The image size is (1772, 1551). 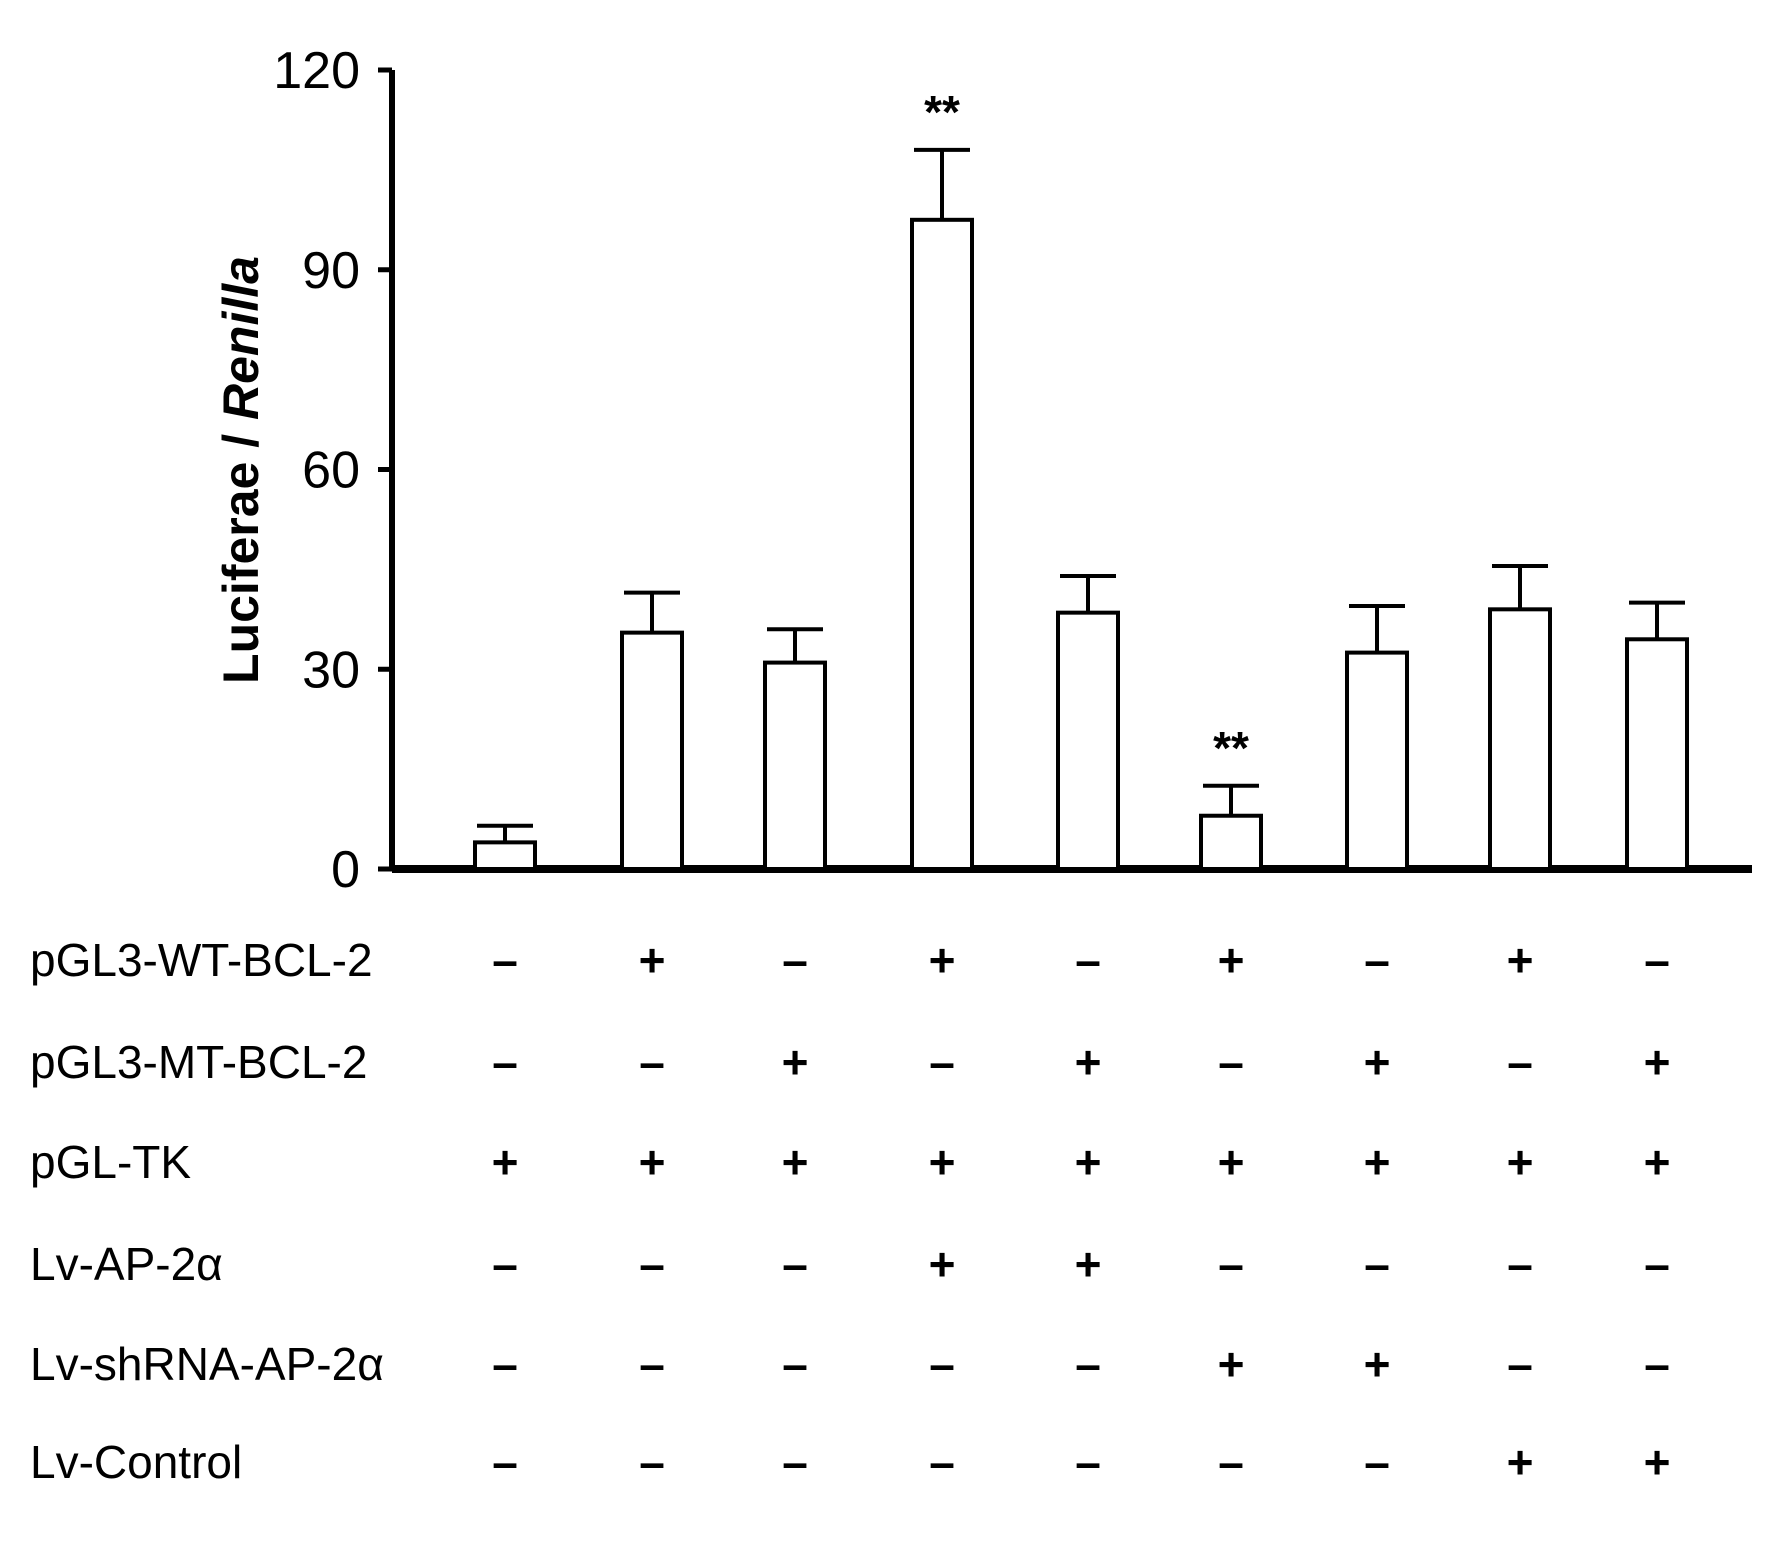 I want to click on condition-label: Lv-Control, so click(x=136, y=1462).